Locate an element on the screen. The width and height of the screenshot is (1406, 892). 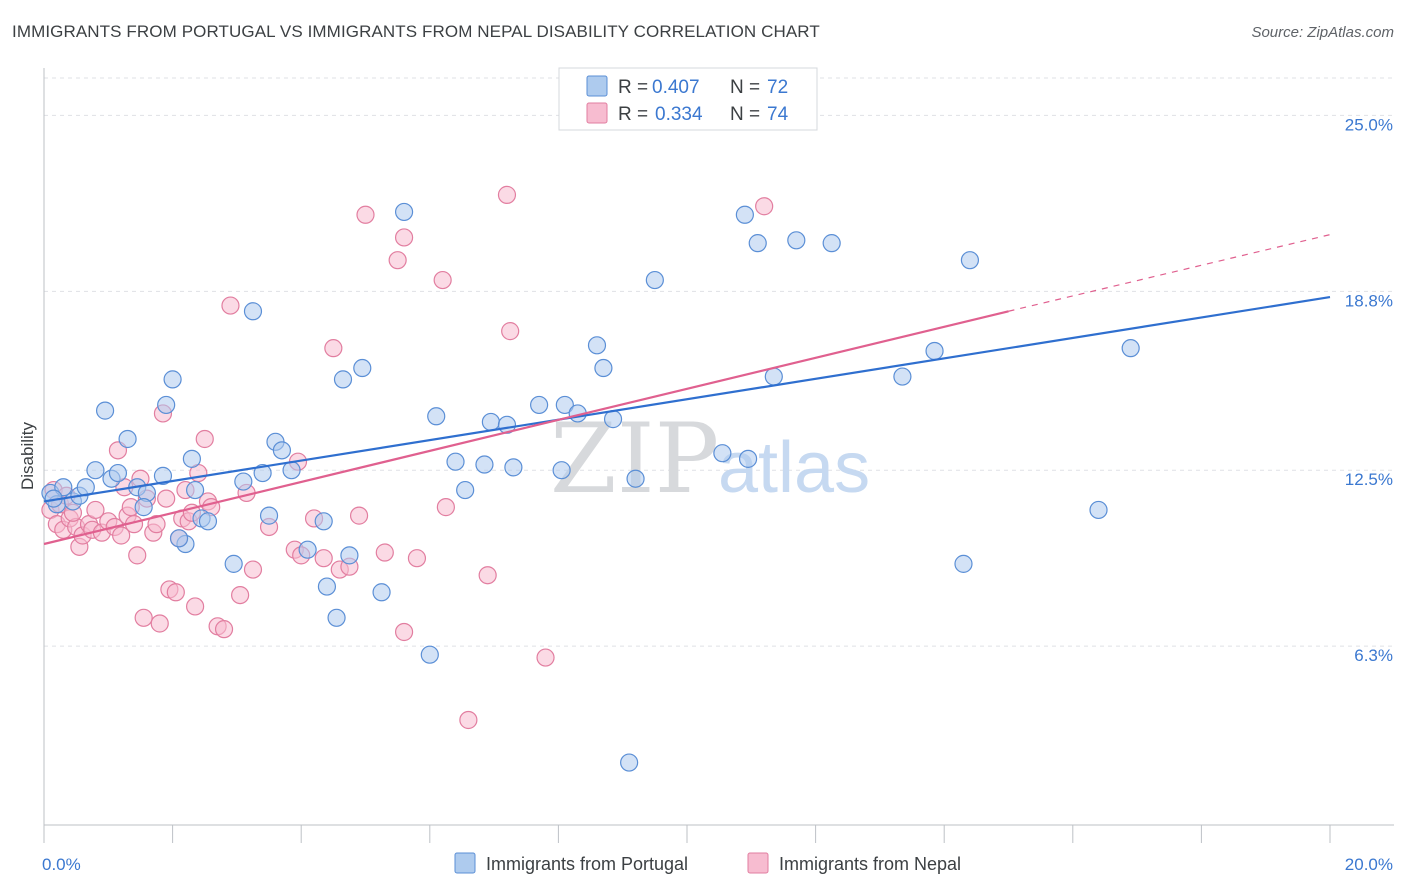
watermark: ZIP atlas is located at coordinates (710, 459).